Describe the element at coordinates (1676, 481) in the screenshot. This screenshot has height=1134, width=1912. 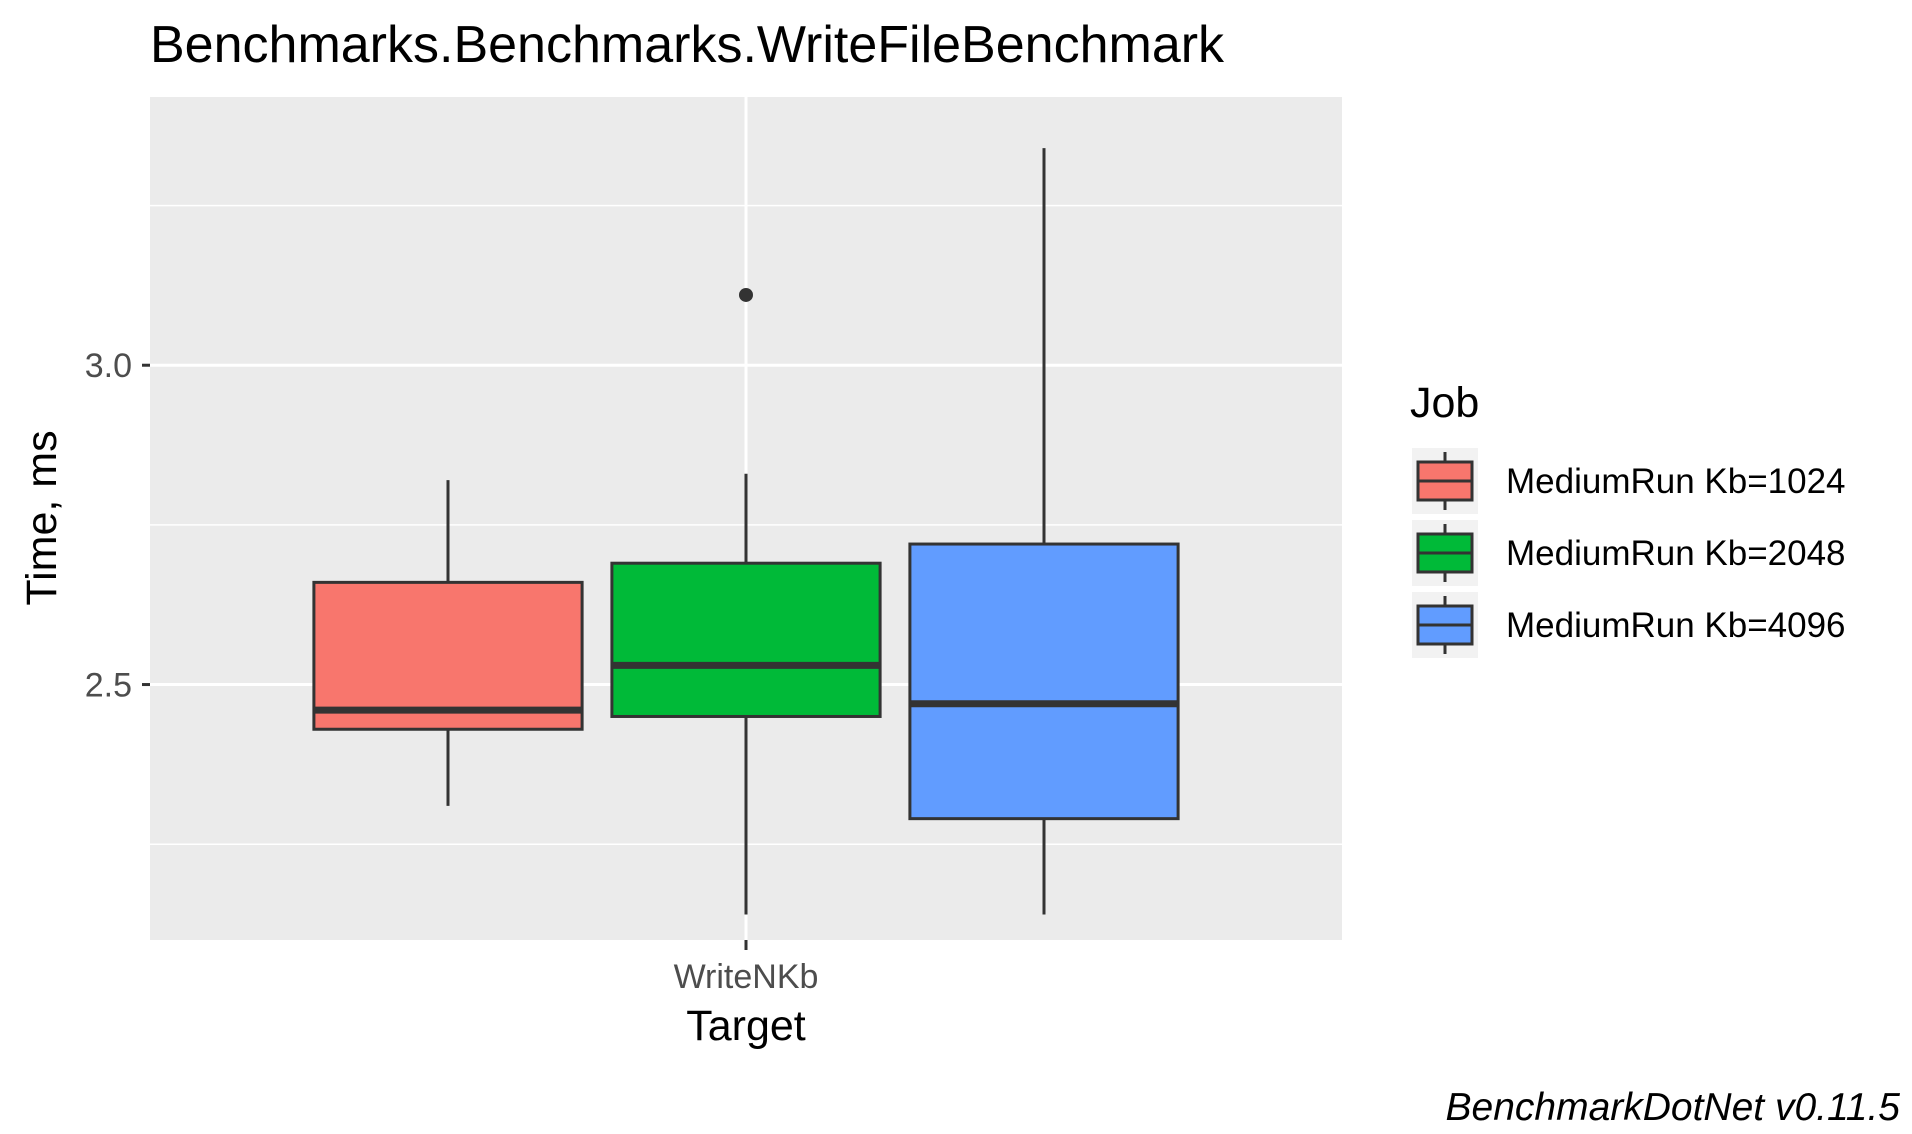
I see `legend-label: MediumRun Kb=1024` at that location.